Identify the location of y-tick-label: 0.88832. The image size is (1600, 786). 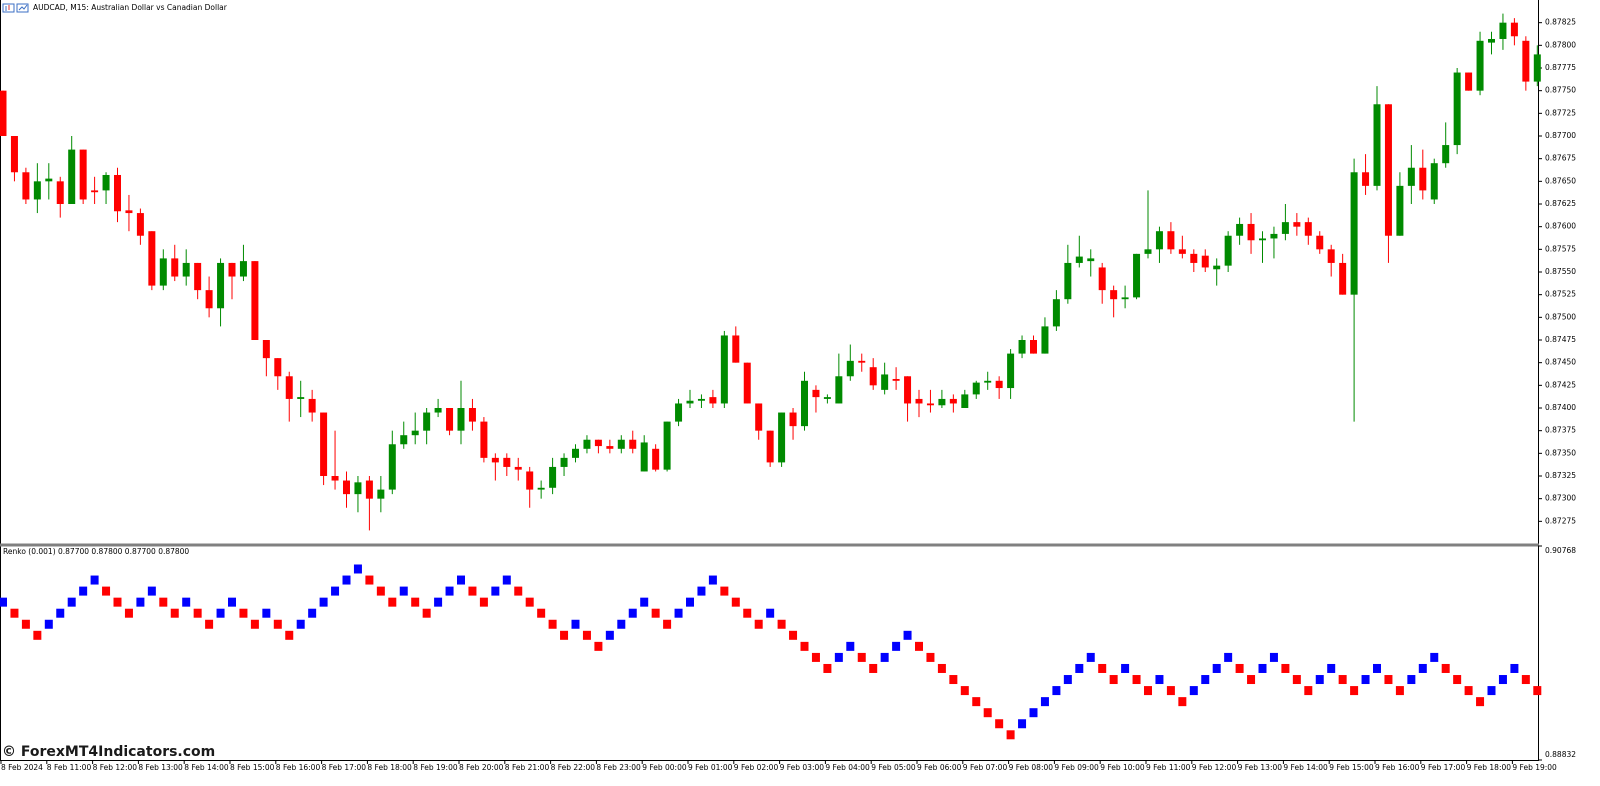
(1560, 754).